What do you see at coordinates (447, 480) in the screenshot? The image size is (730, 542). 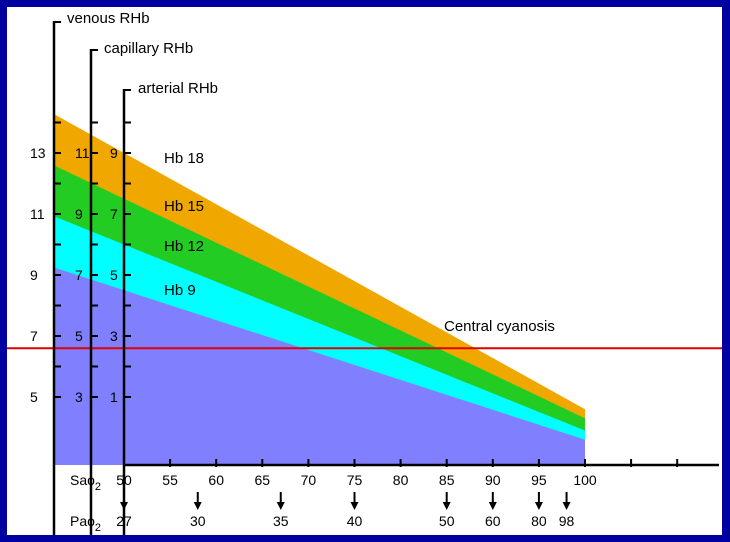 I see `sao2-tick-label-85: 85` at bounding box center [447, 480].